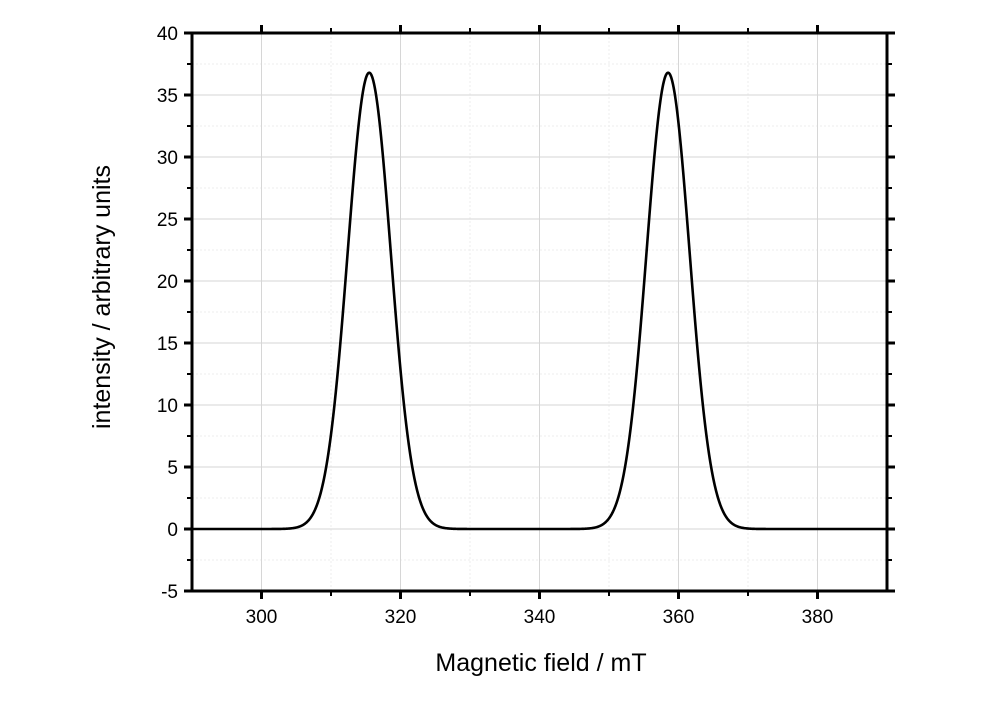 The image size is (1004, 726). Describe the element at coordinates (167, 34) in the screenshot. I see `y-tick-label: 40` at that location.